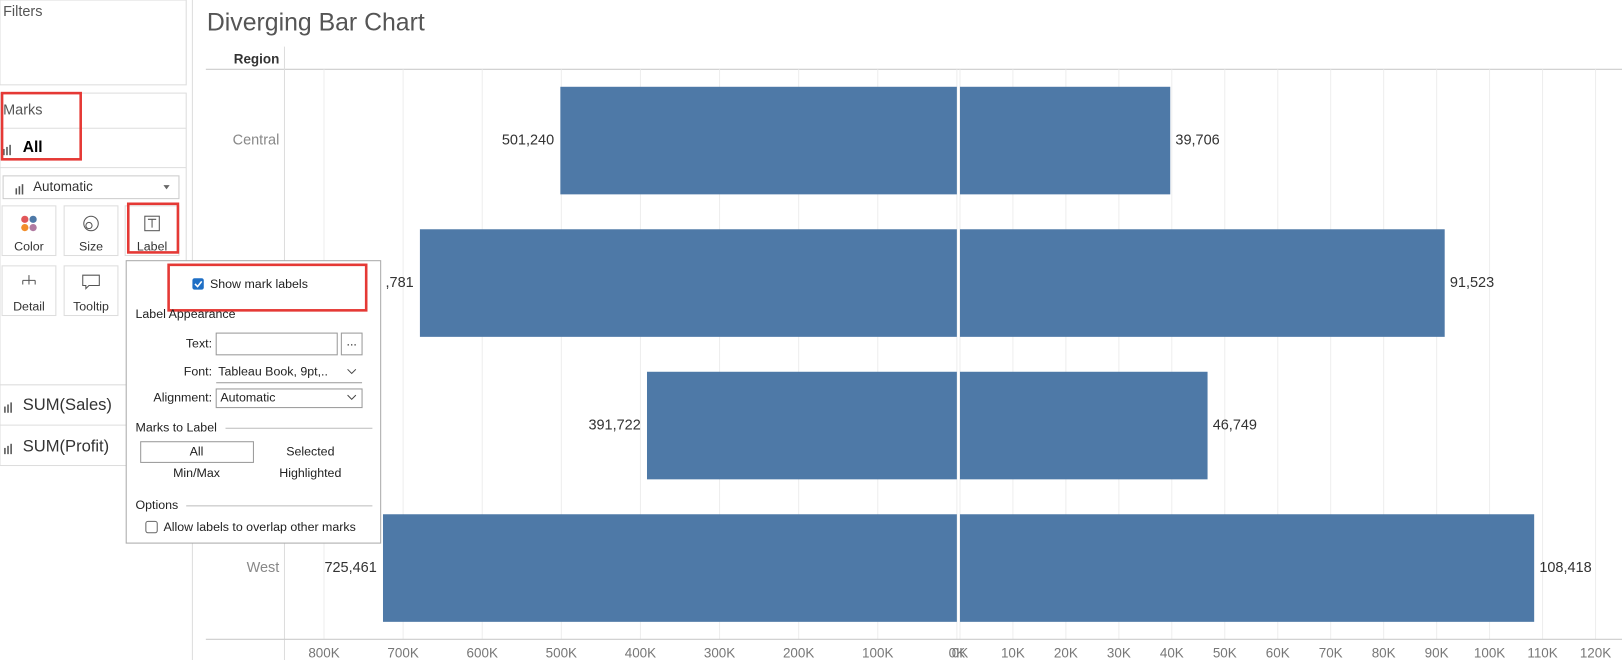 The height and width of the screenshot is (660, 1622). What do you see at coordinates (400, 283) in the screenshot?
I see `sales-label: ,781` at bounding box center [400, 283].